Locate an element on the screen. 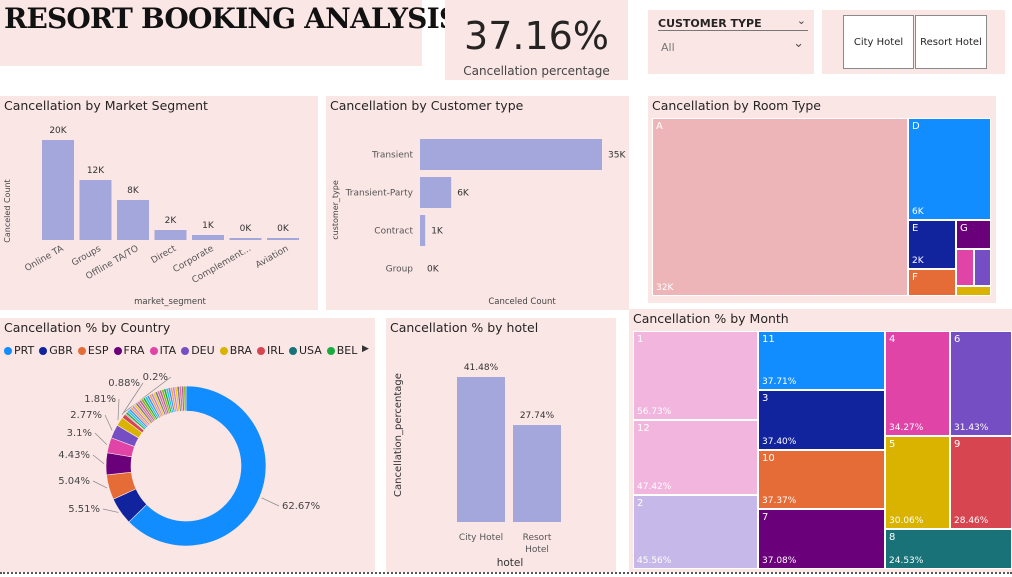 Image resolution: width=1012 pixels, height=577 pixels. month-tile-8: 6 31.43% is located at coordinates (981, 383).